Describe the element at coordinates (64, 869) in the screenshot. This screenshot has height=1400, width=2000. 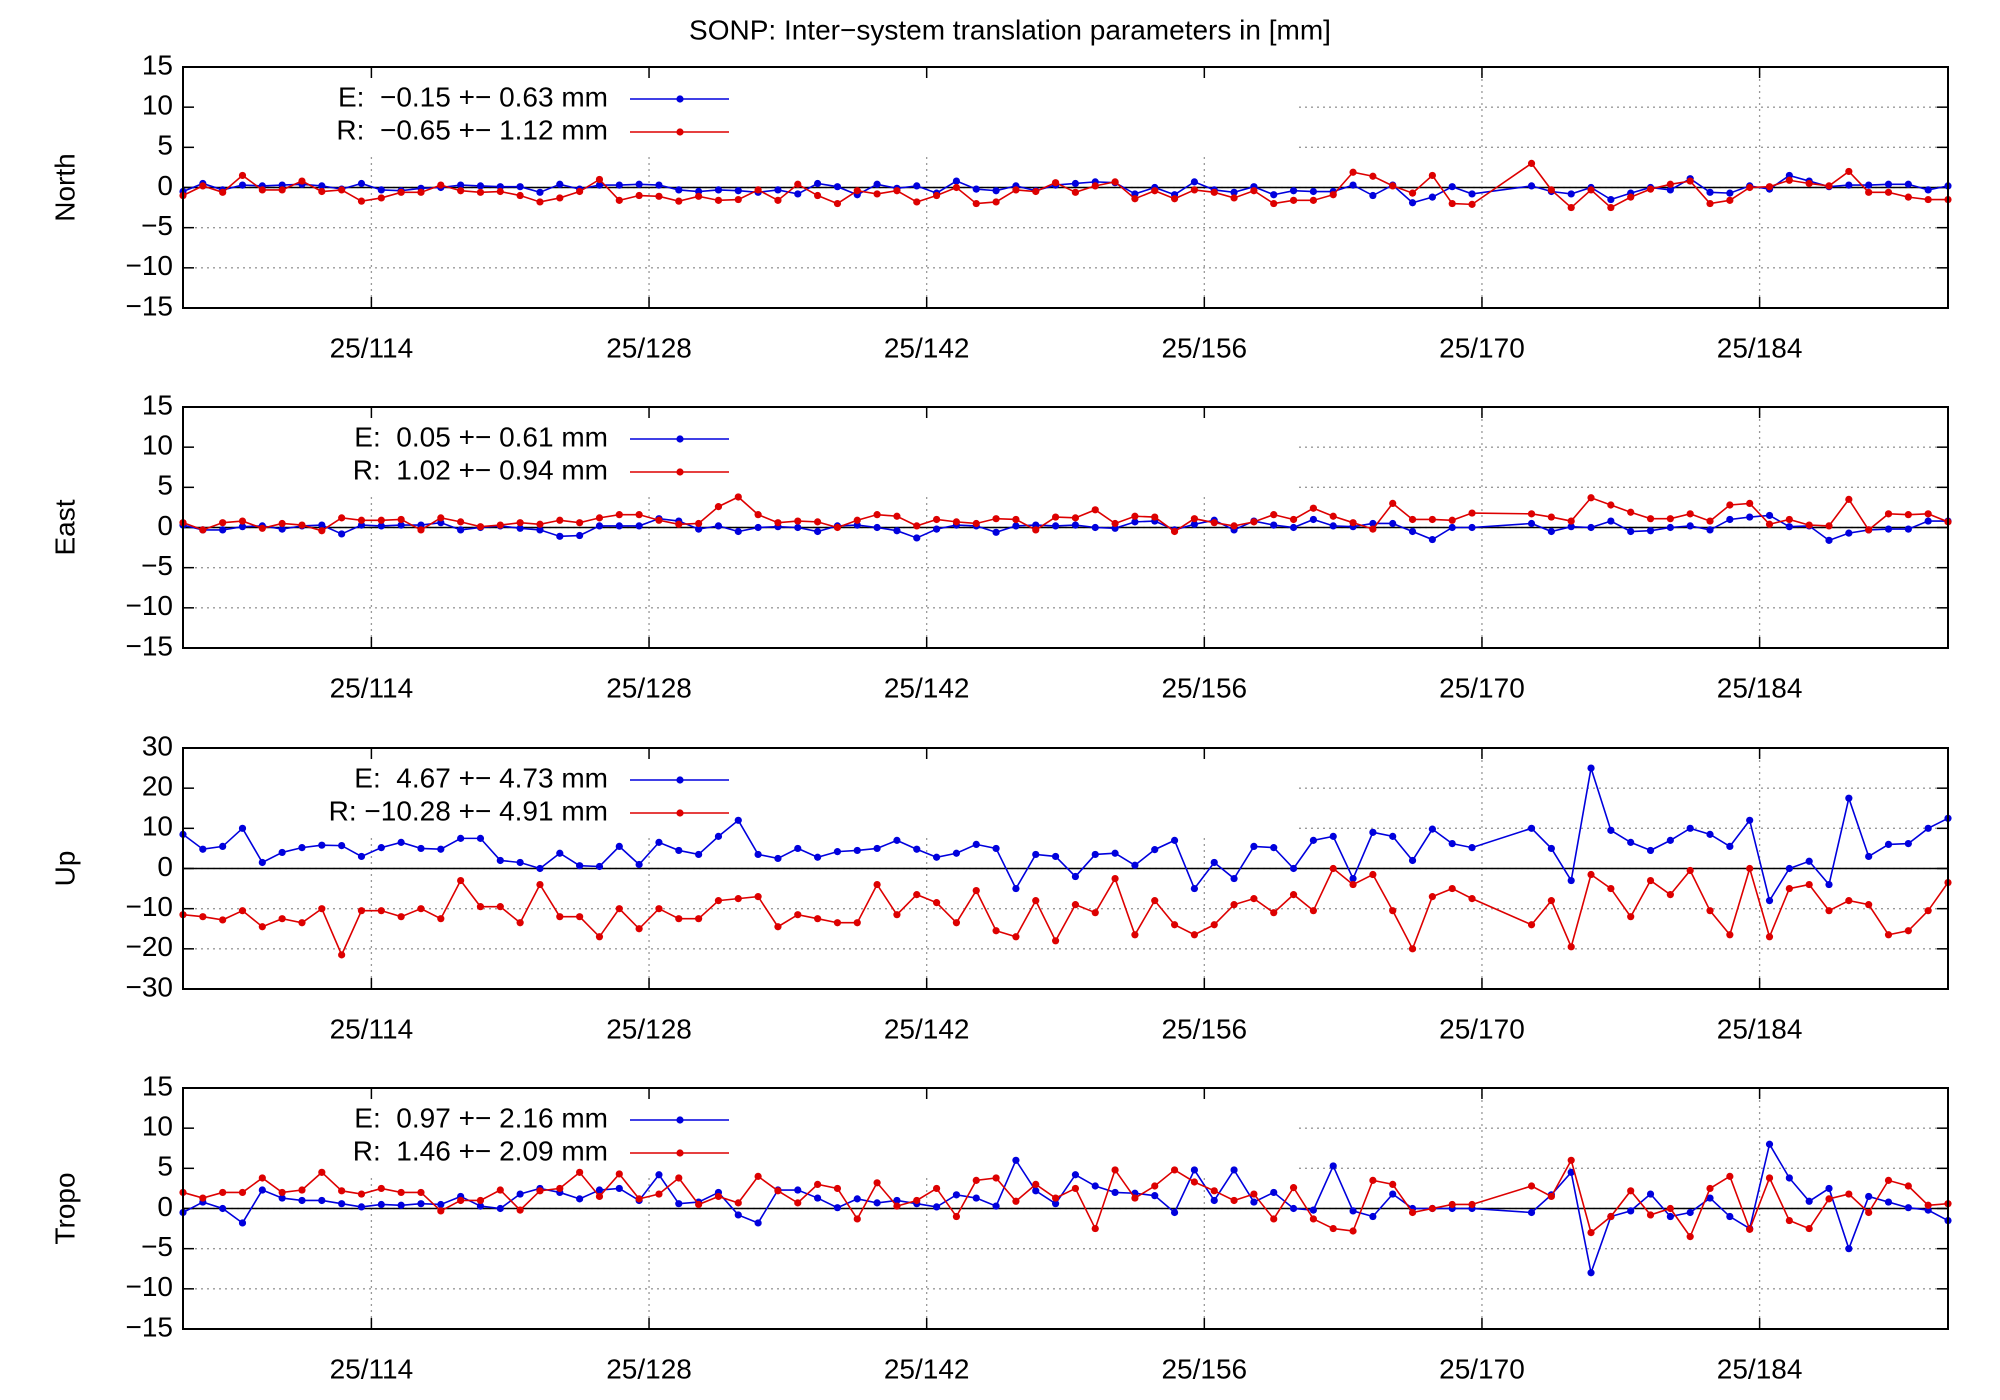
I see `y-axis-label: Up` at that location.